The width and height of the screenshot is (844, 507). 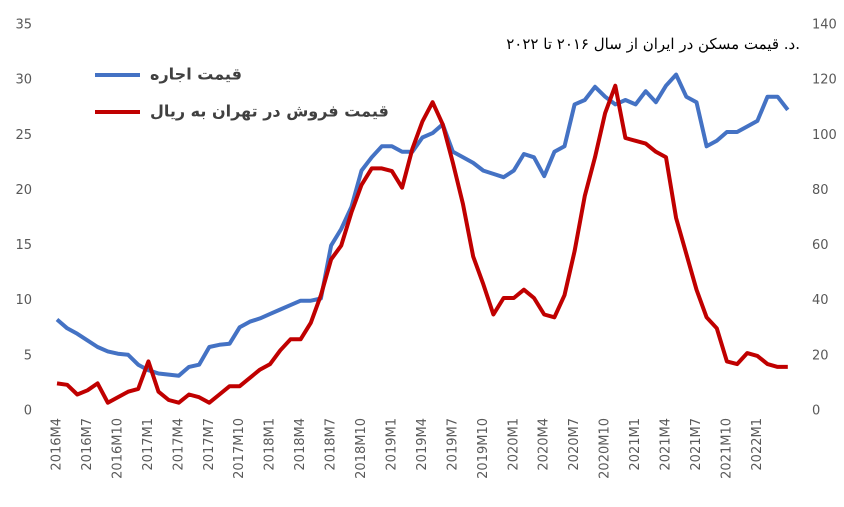 I want to click on x-tick-label: 2017M7, so click(x=209, y=444).